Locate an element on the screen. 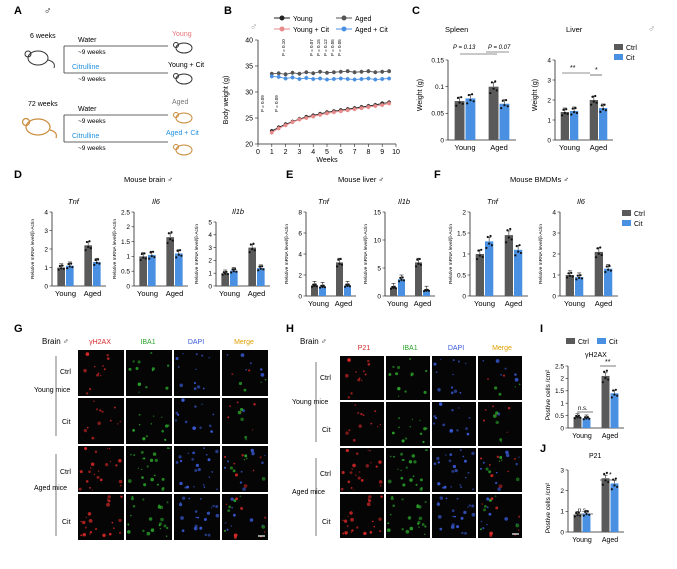  panel-title: Mouse BMDMs ♂ is located at coordinates (539, 179).